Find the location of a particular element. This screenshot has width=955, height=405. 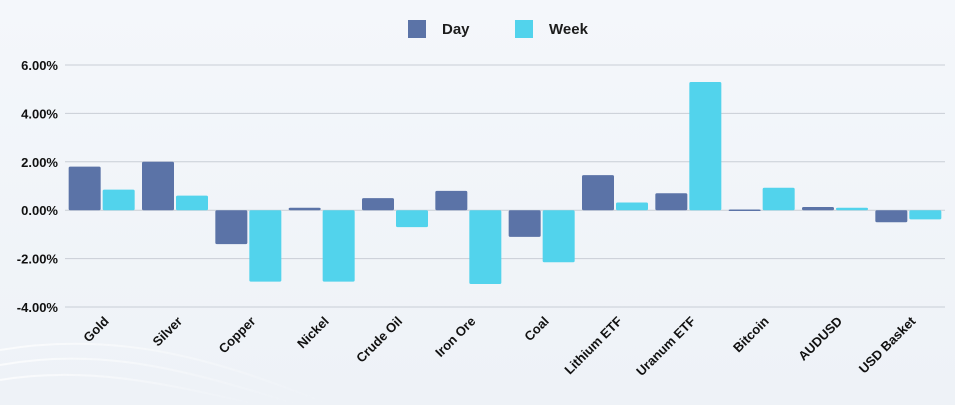

x-tick-label: Gold is located at coordinates (96, 329).